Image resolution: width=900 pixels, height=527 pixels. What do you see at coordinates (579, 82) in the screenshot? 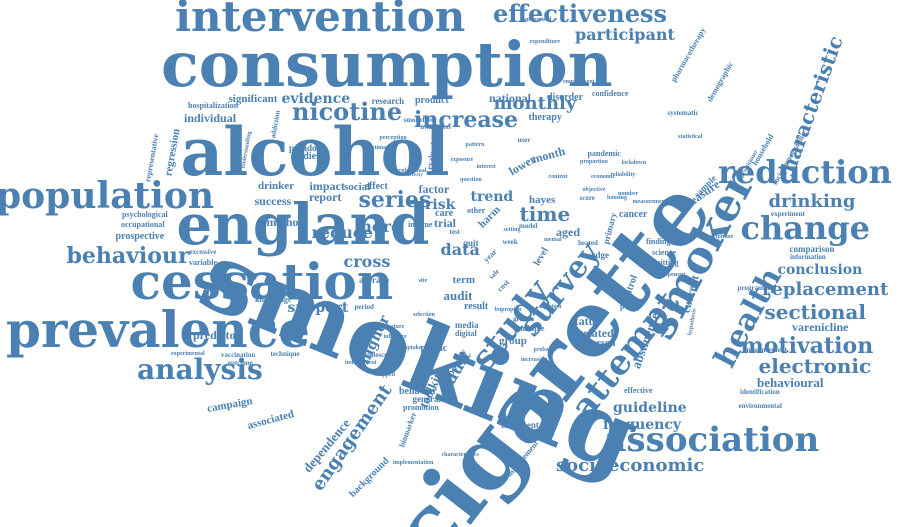
I see `cloud-word-employment: employment` at bounding box center [579, 82].